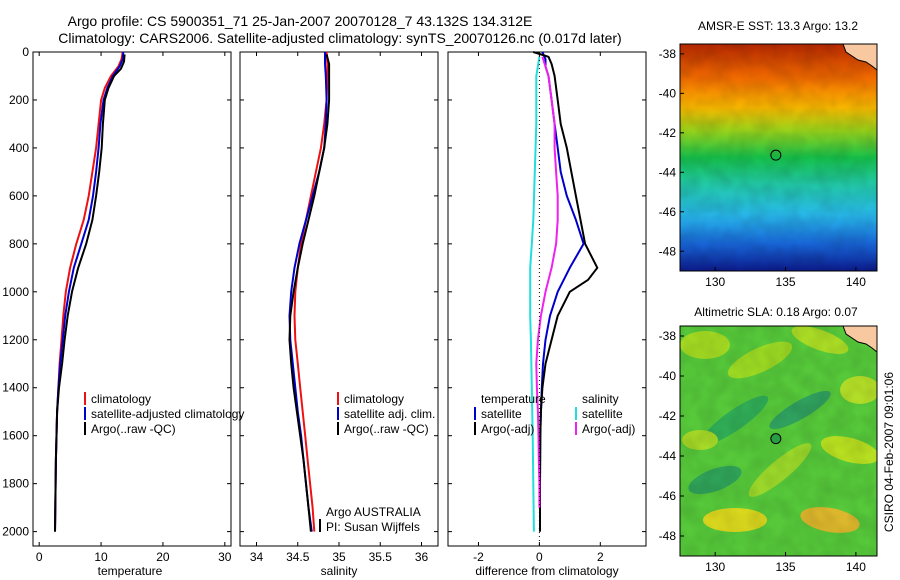  What do you see at coordinates (600, 557) in the screenshot?
I see `x-tick-label: 2` at bounding box center [600, 557].